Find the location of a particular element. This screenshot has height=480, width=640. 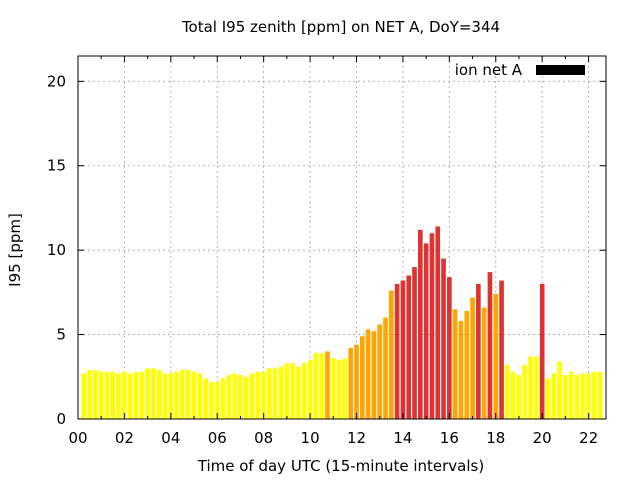

x-tick-label: 04 is located at coordinates (170, 438).